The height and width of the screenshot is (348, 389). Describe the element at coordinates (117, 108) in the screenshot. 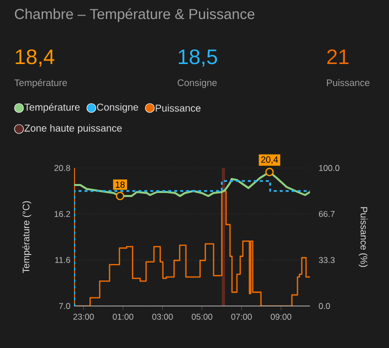

I see `legend-label: Consigne` at that location.